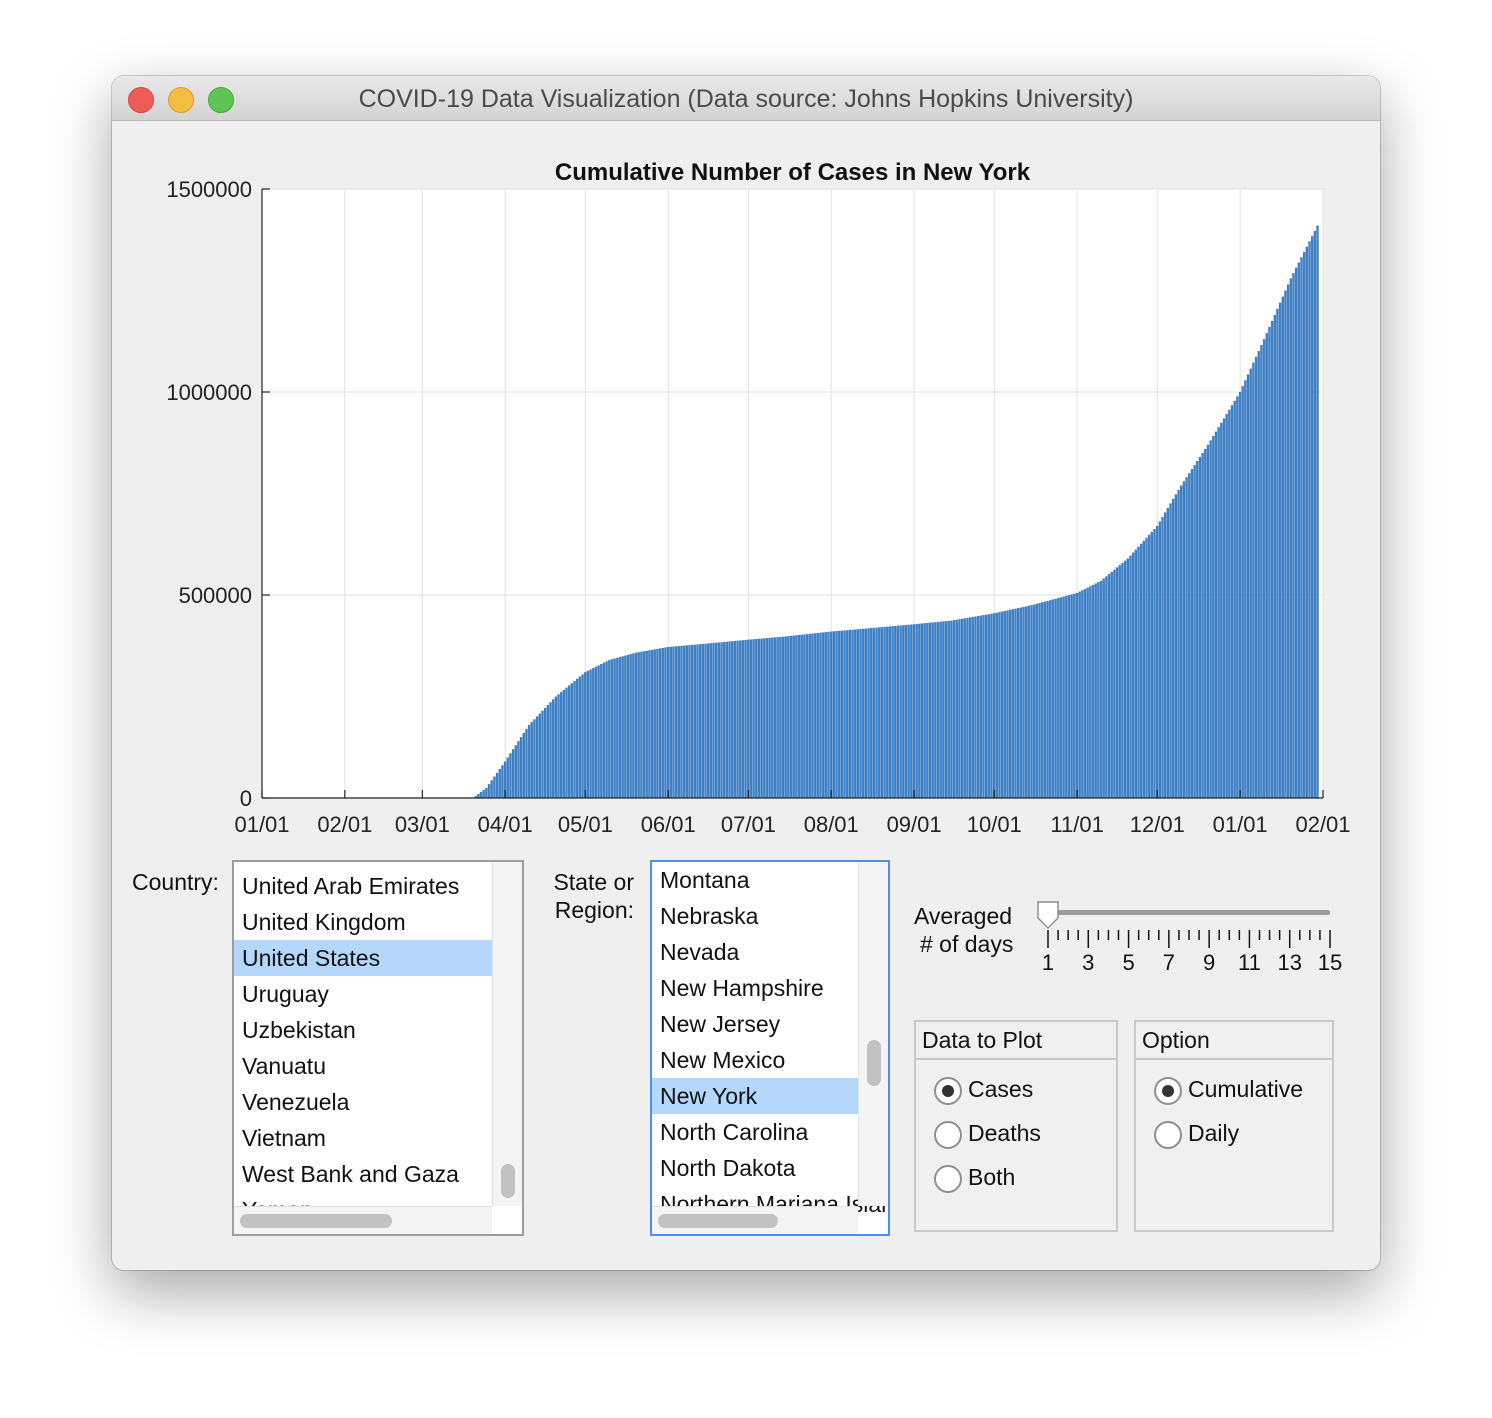 The width and height of the screenshot is (1492, 1418). I want to click on state-list-item: Montana, so click(705, 880).